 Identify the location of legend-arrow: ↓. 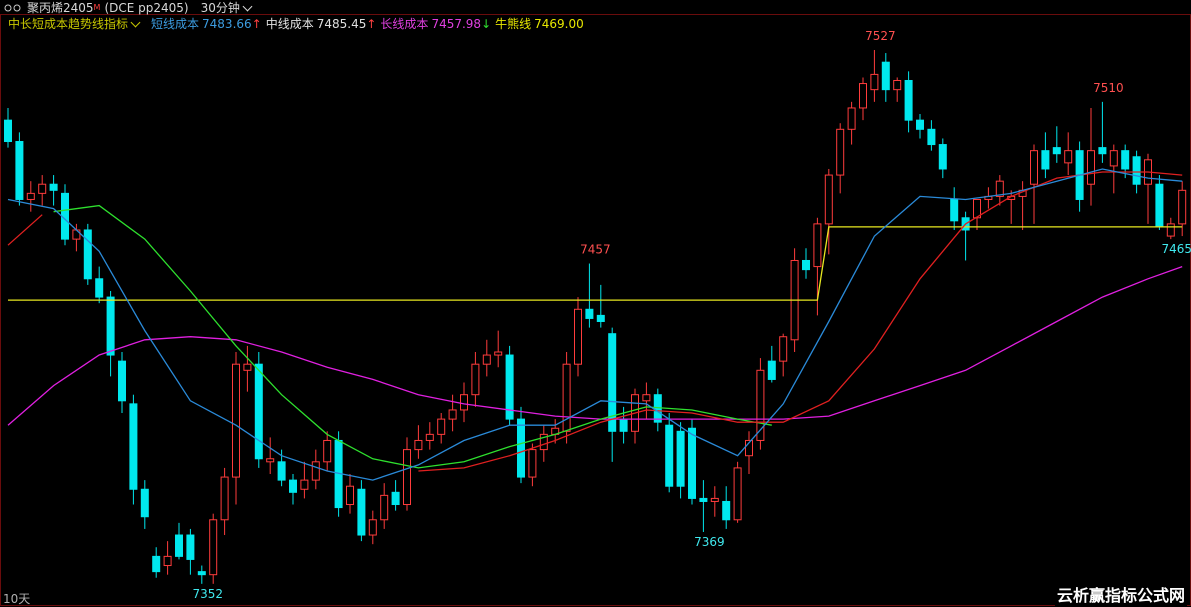
(486, 24).